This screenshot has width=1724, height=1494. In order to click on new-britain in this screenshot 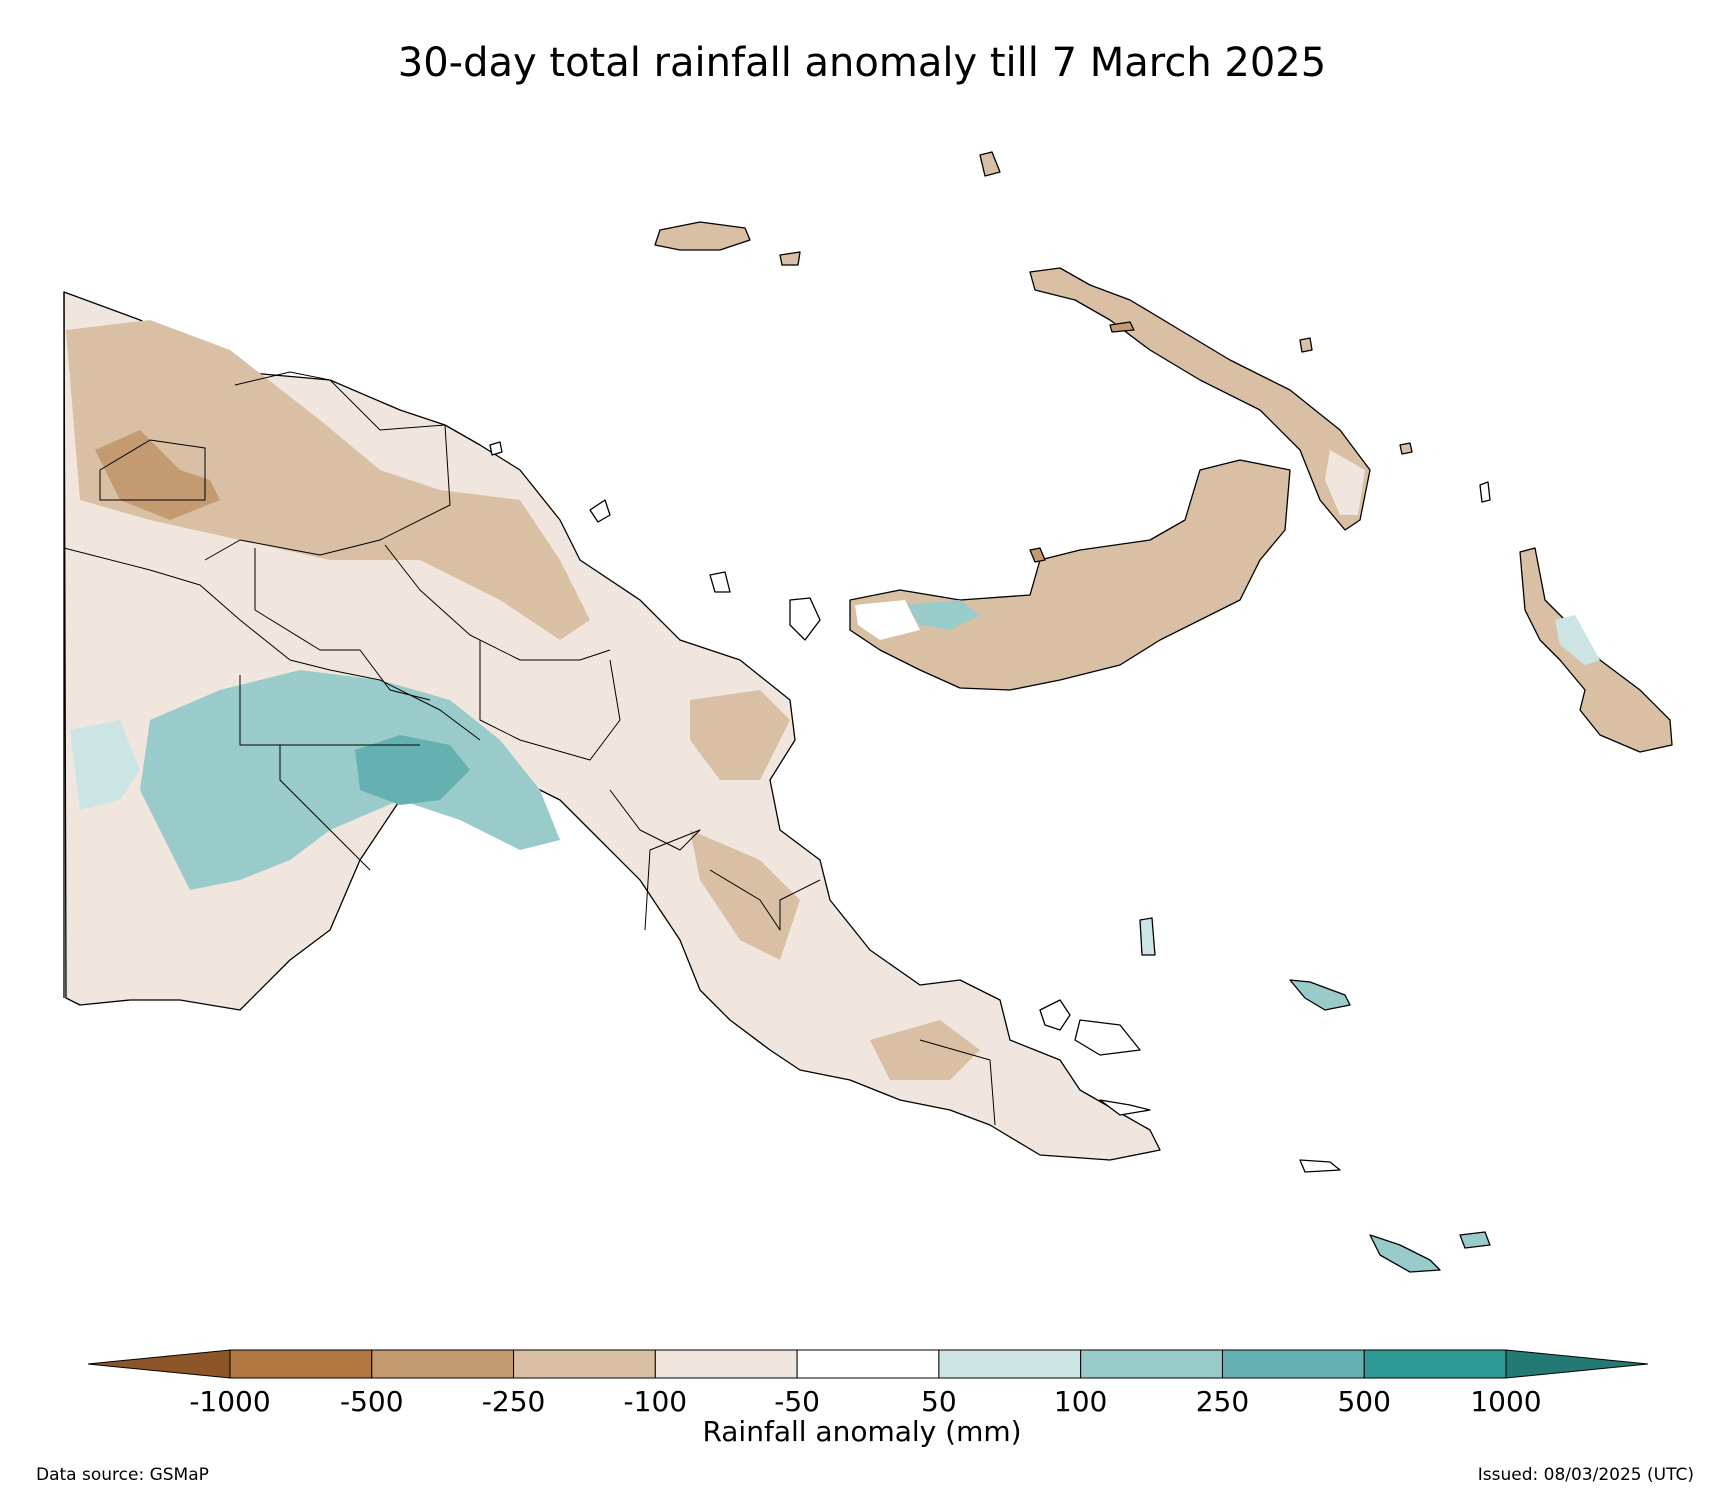, I will do `click(1070, 575)`.